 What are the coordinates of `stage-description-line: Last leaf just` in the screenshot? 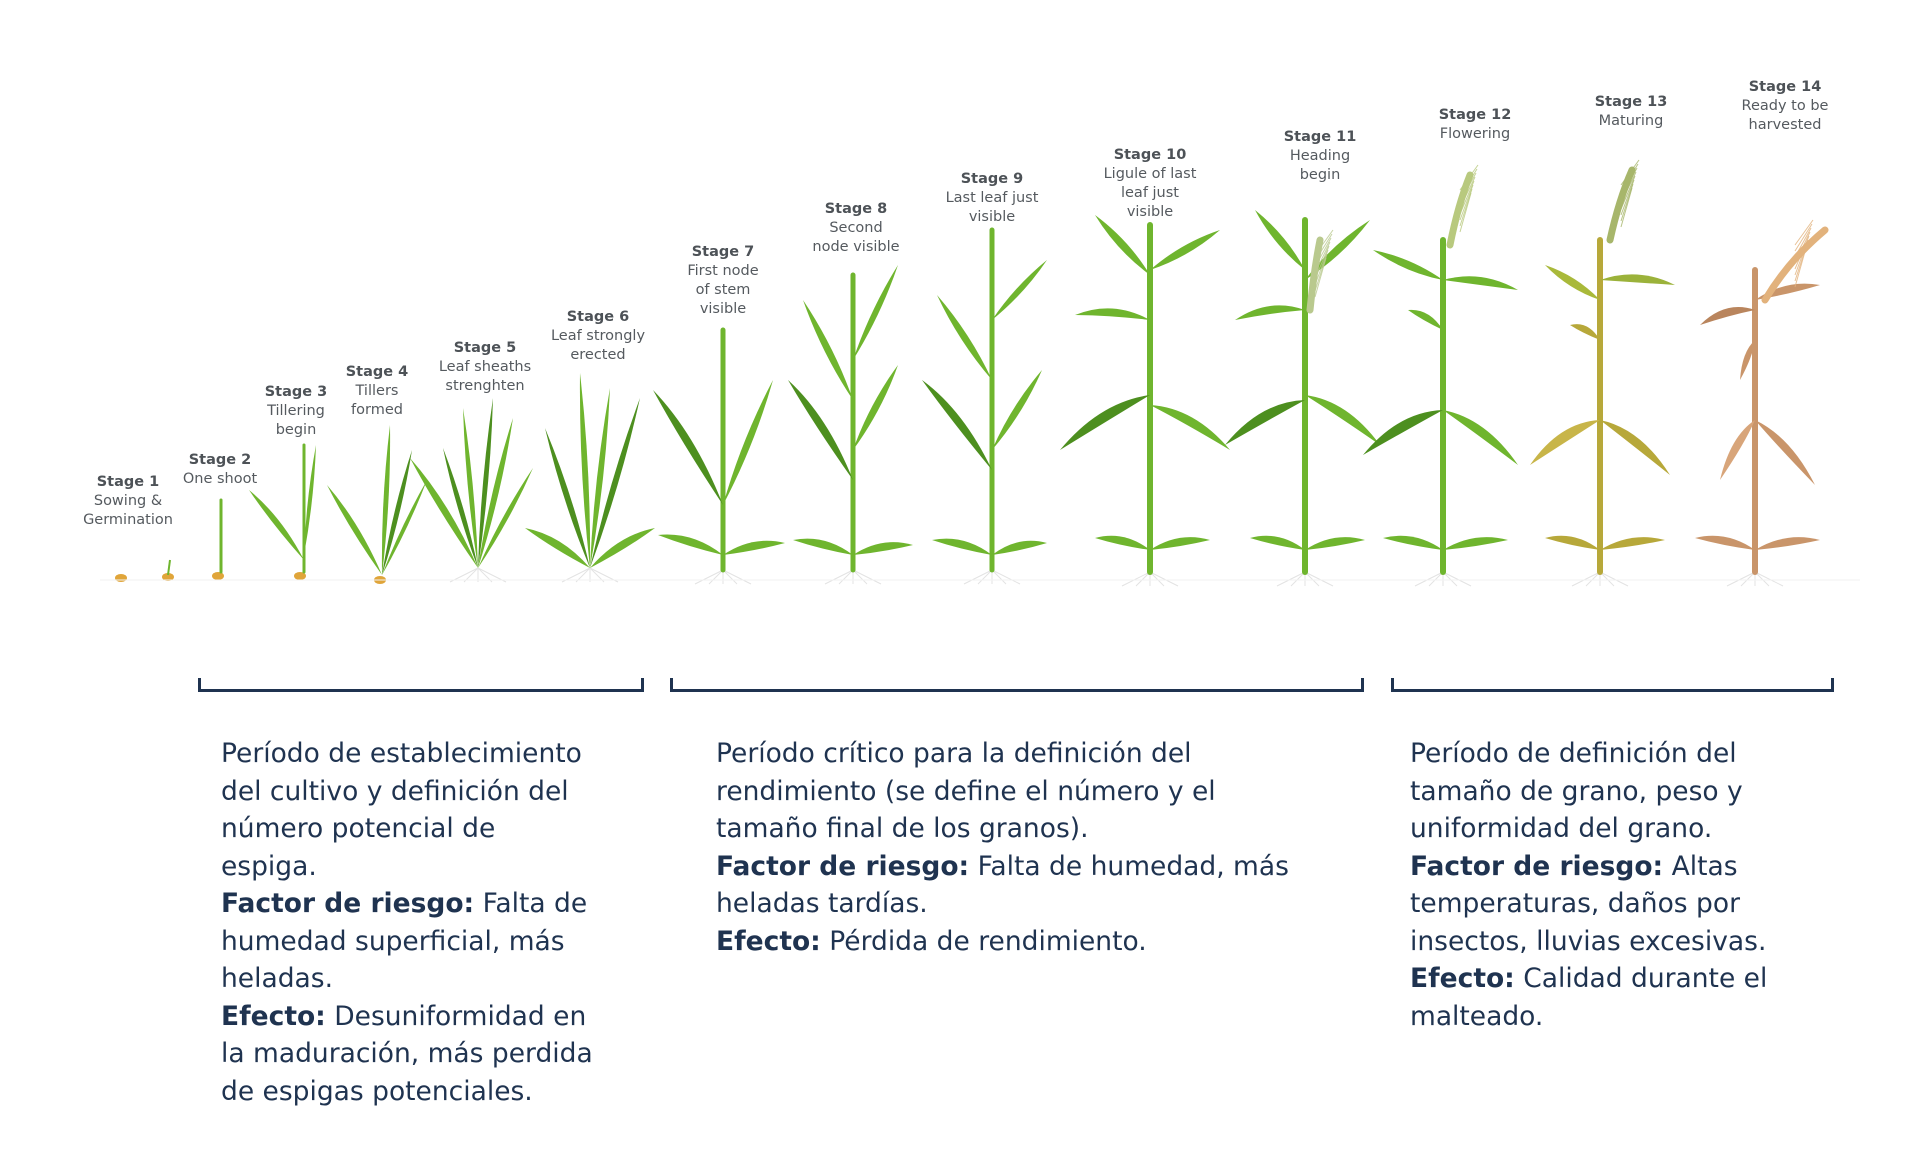 It's located at (992, 198).